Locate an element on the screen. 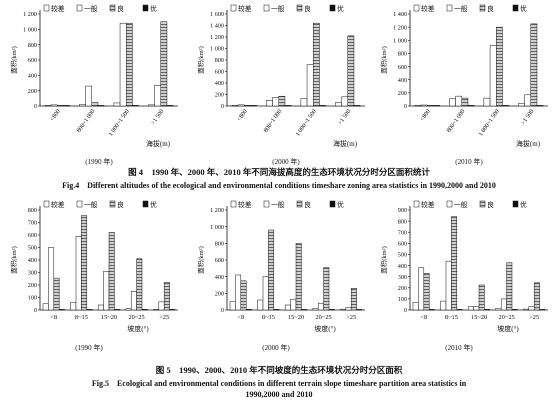  year-label: (2000 年) is located at coordinates (286, 161).